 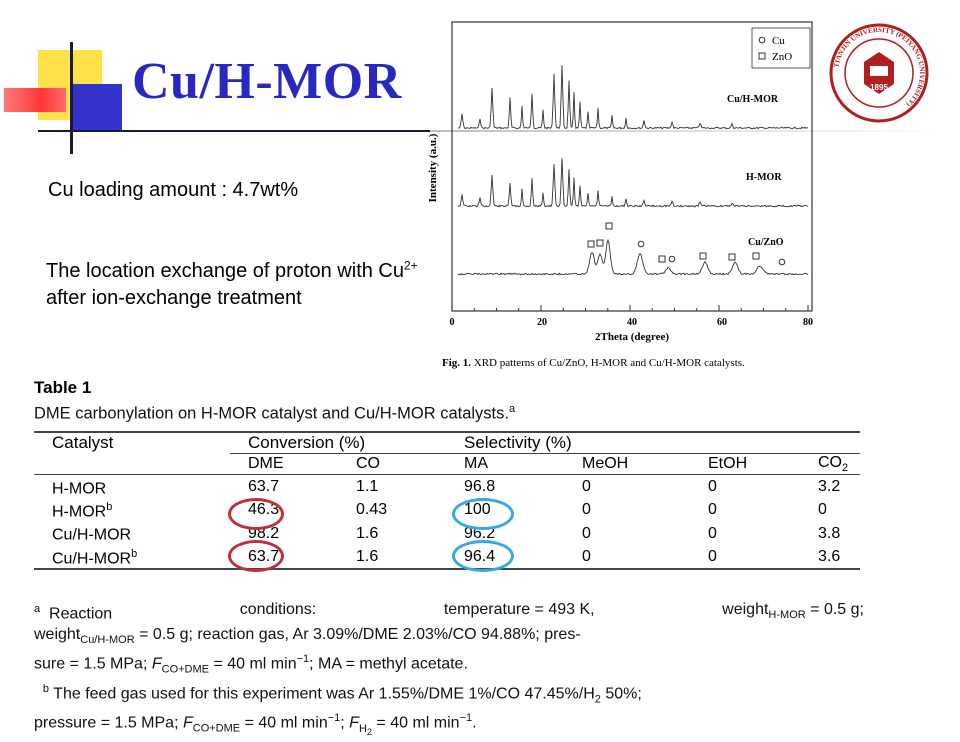 I want to click on footnote-b-line2-exp2: −1, so click(x=466, y=718).